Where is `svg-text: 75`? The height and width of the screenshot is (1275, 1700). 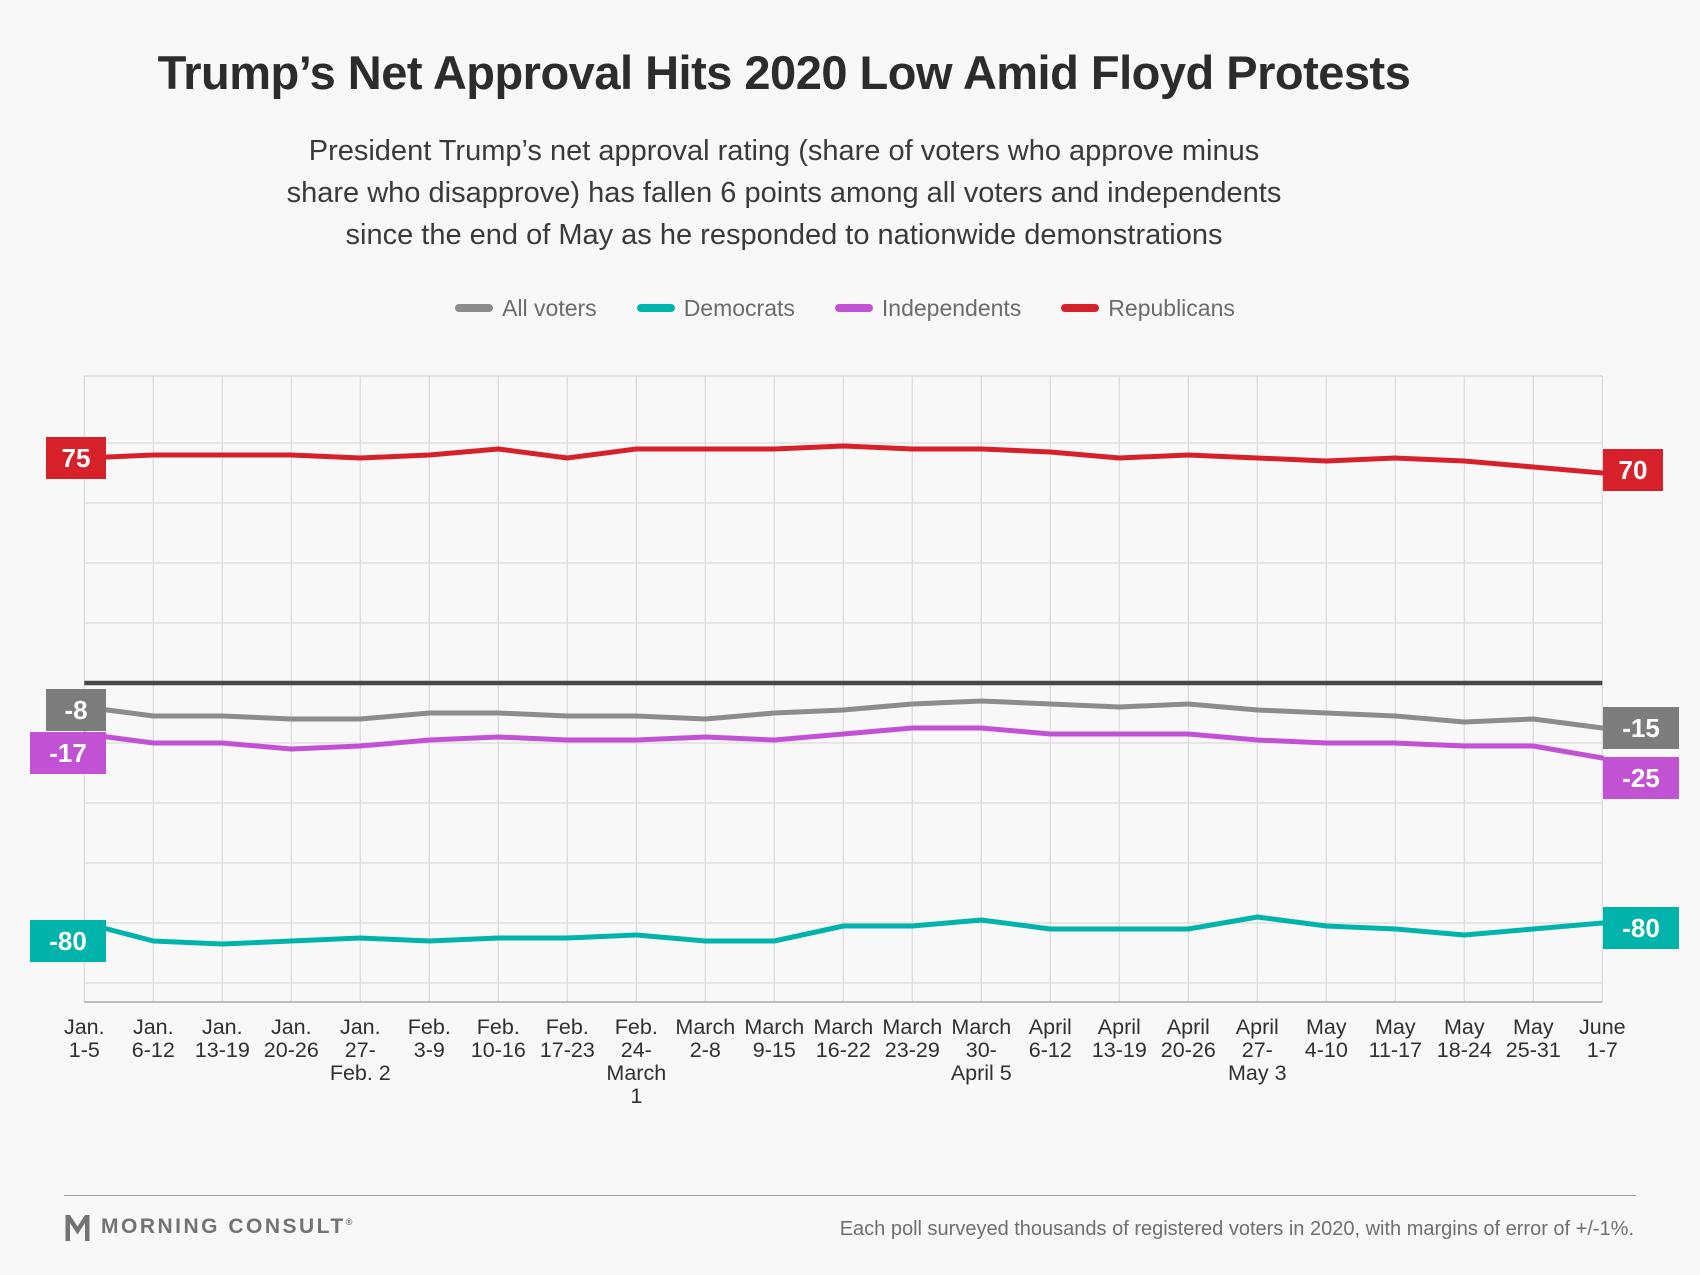
svg-text: 75 is located at coordinates (76, 458).